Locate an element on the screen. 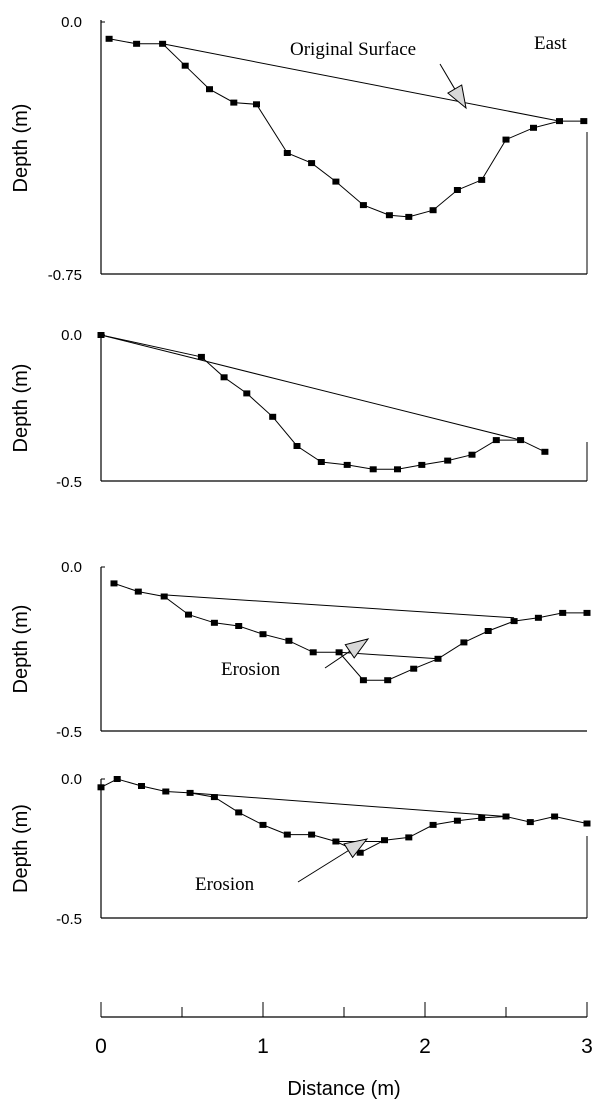 This screenshot has width=595, height=1108. annotation-original-surface: Original Surface is located at coordinates (353, 49).